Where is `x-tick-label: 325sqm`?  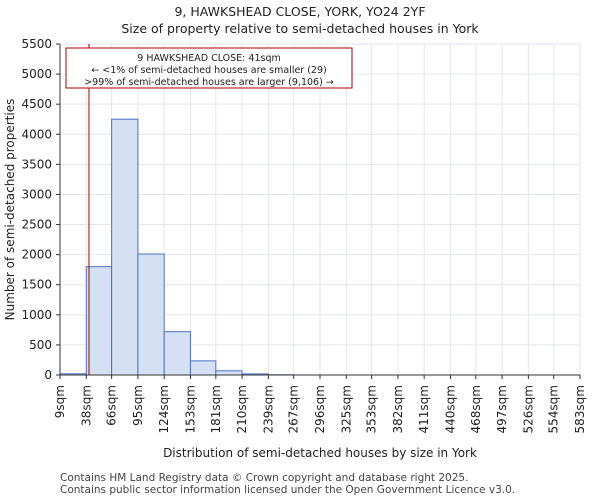 x-tick-label: 325sqm is located at coordinates (346, 409).